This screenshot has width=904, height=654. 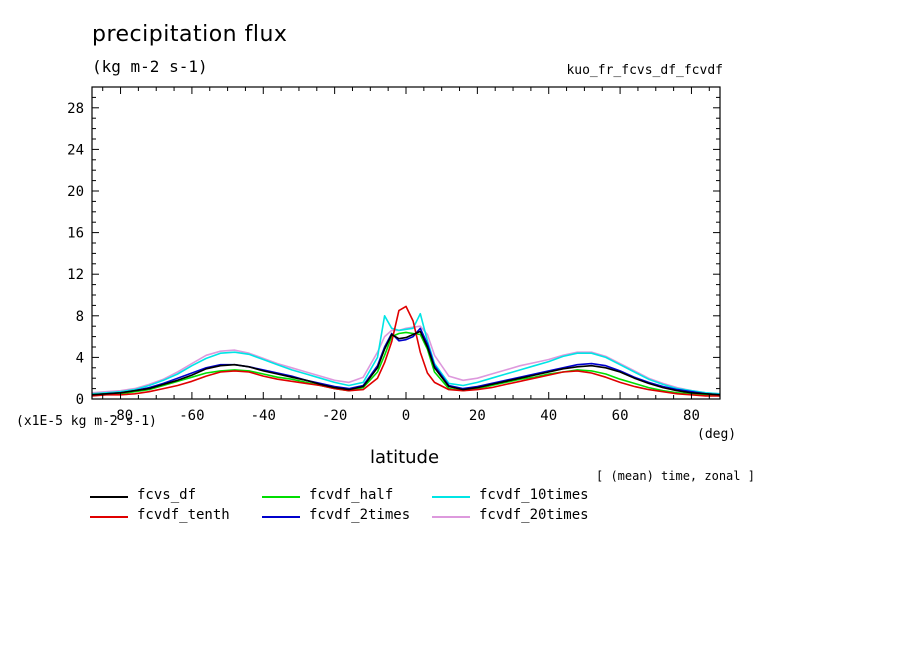 What do you see at coordinates (75, 234) in the screenshot?
I see `y-tick-label: 16` at bounding box center [75, 234].